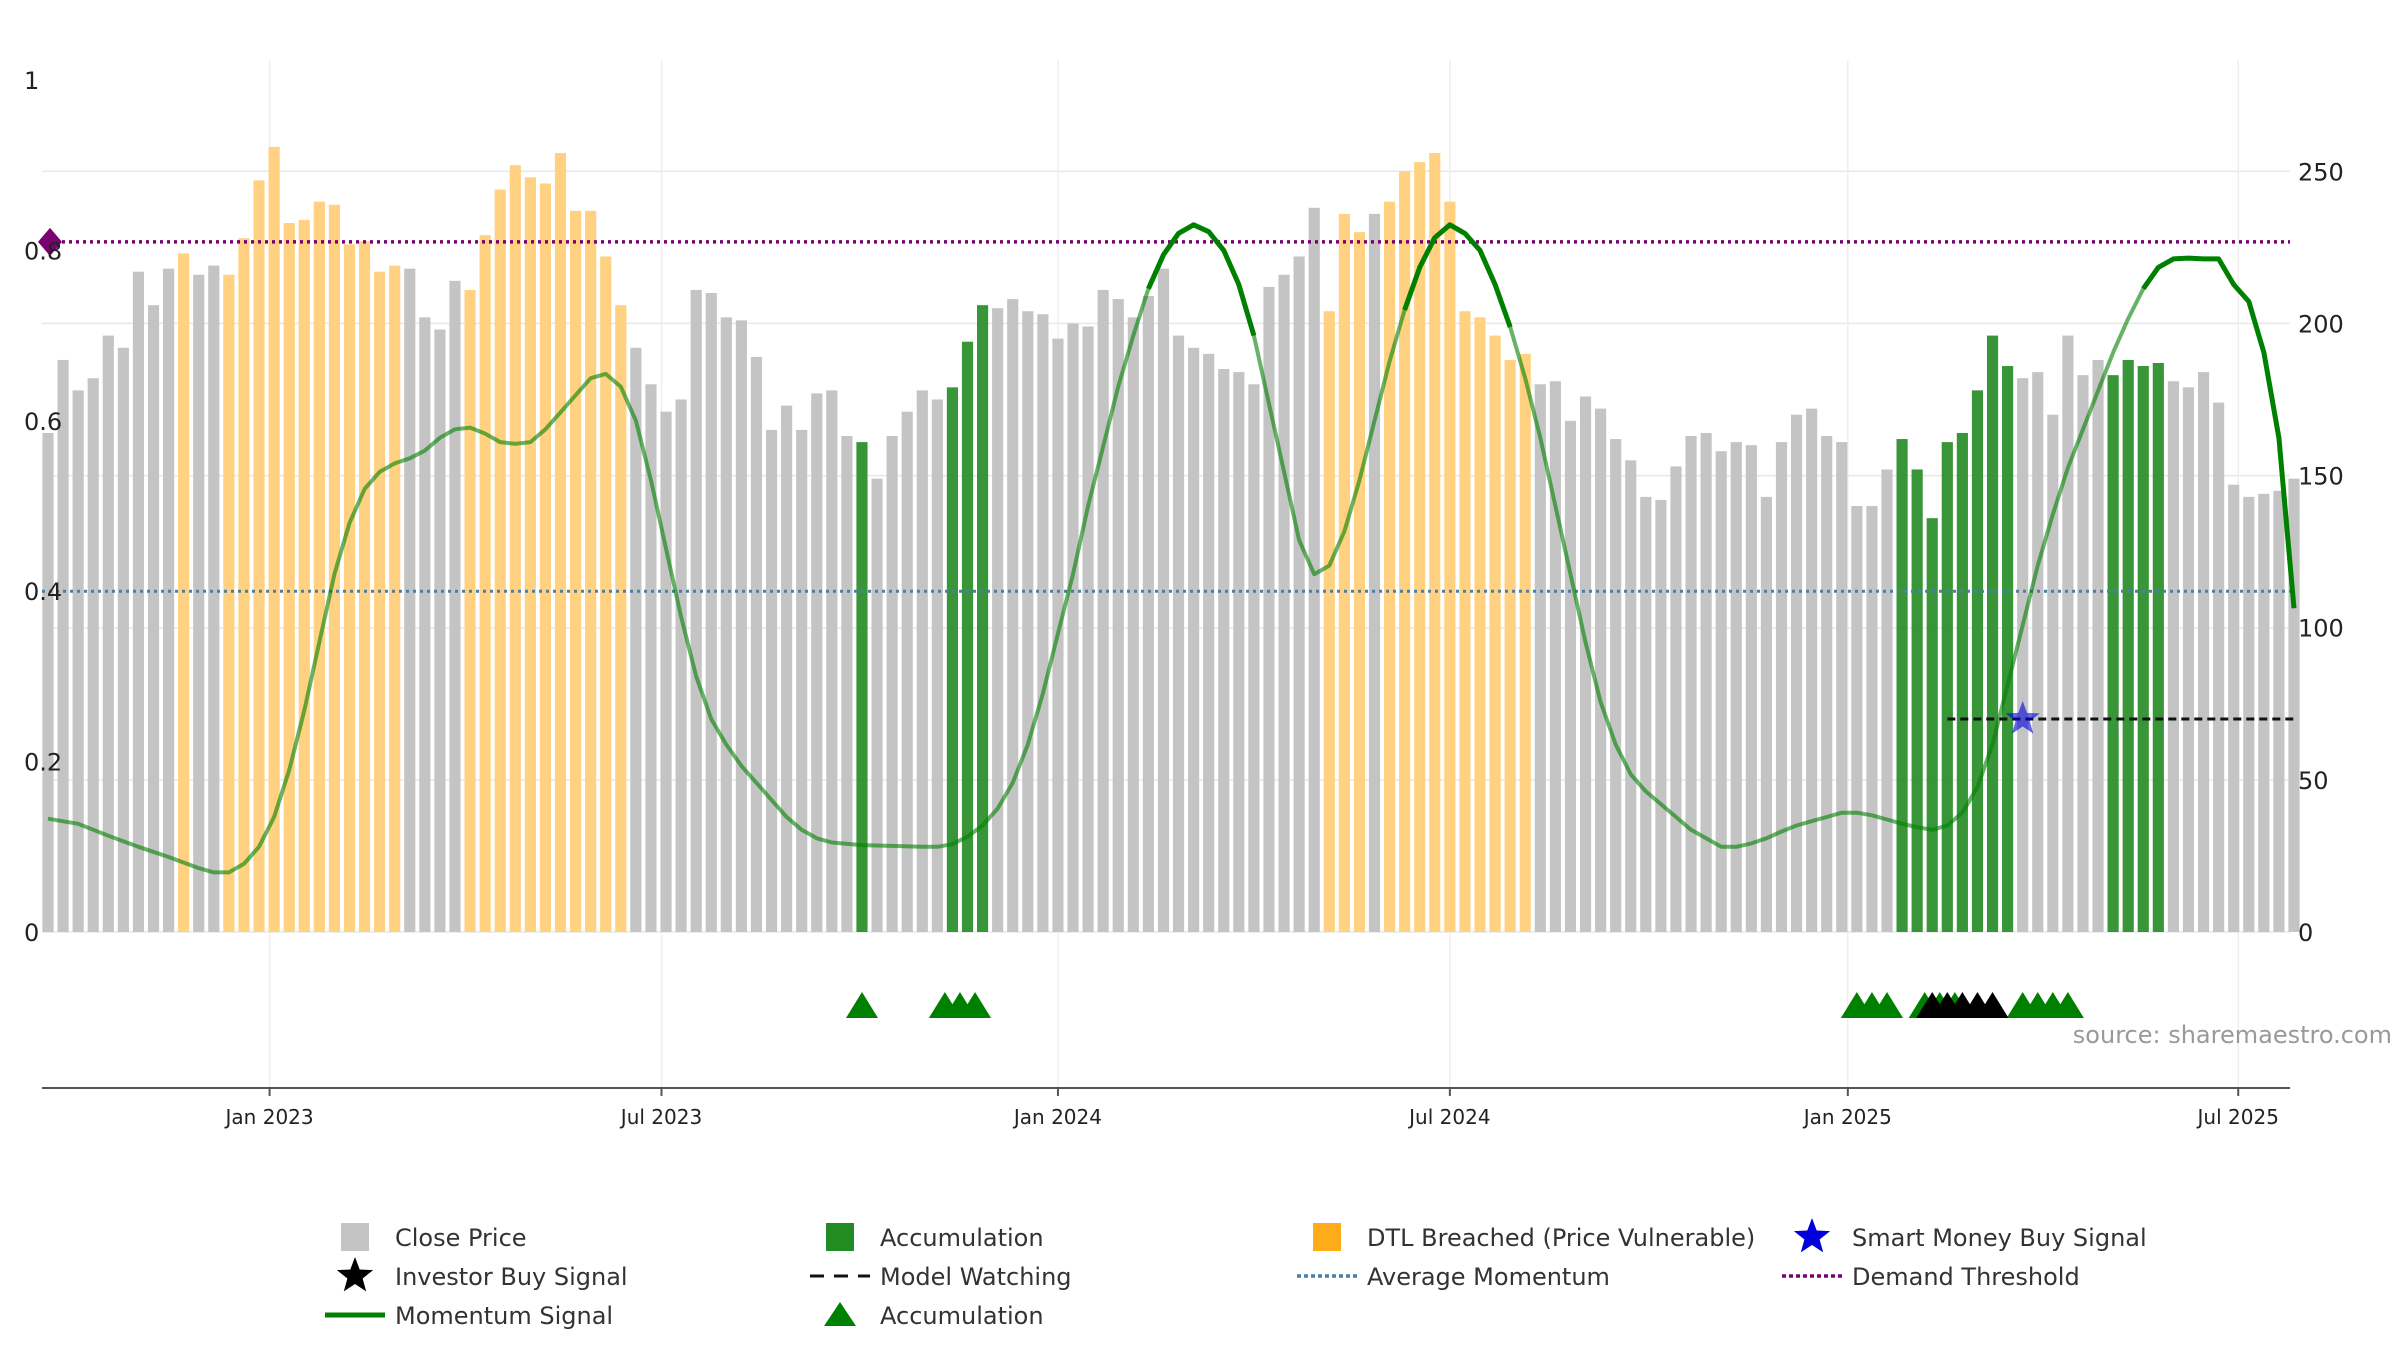  What do you see at coordinates (43, 251) in the screenshot?
I see `left-axis-tick-label: 0.8` at bounding box center [43, 251].